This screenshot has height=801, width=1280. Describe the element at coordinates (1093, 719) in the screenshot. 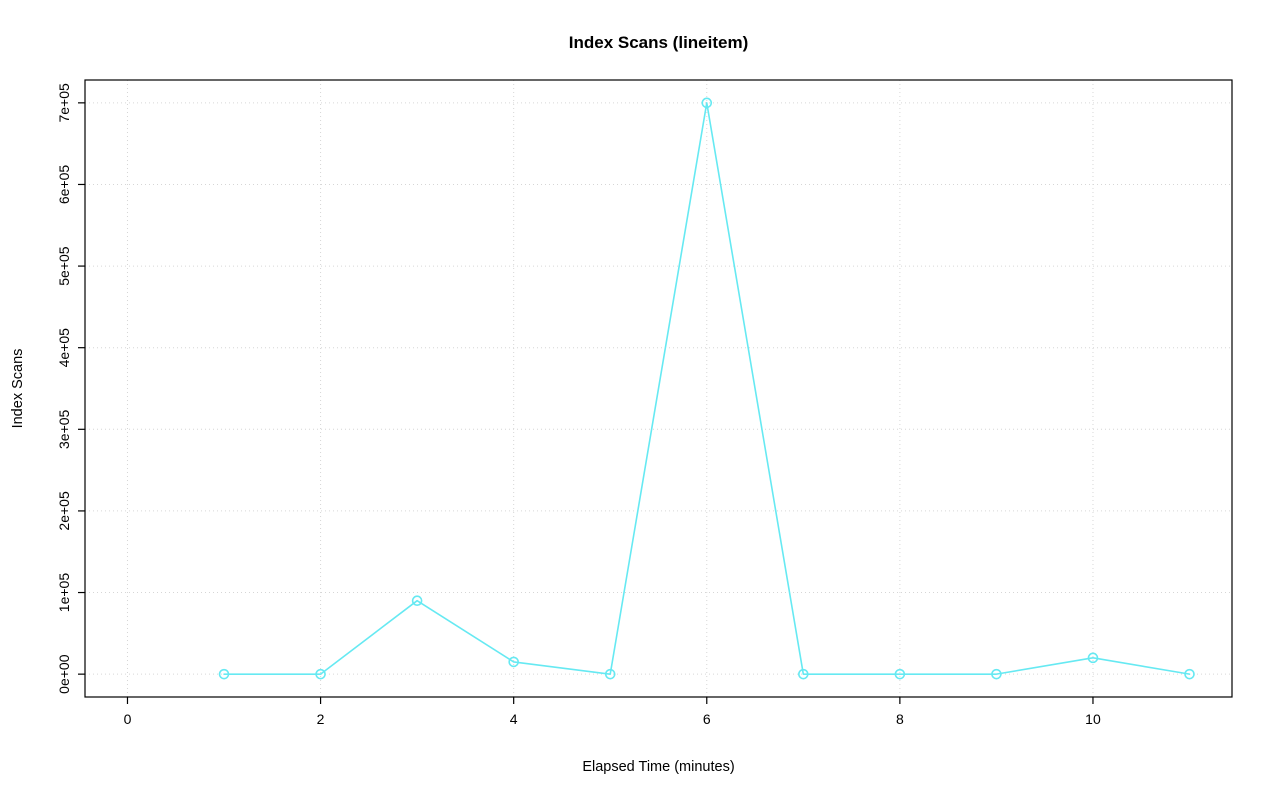

I see `x-tick-label: 10` at that location.